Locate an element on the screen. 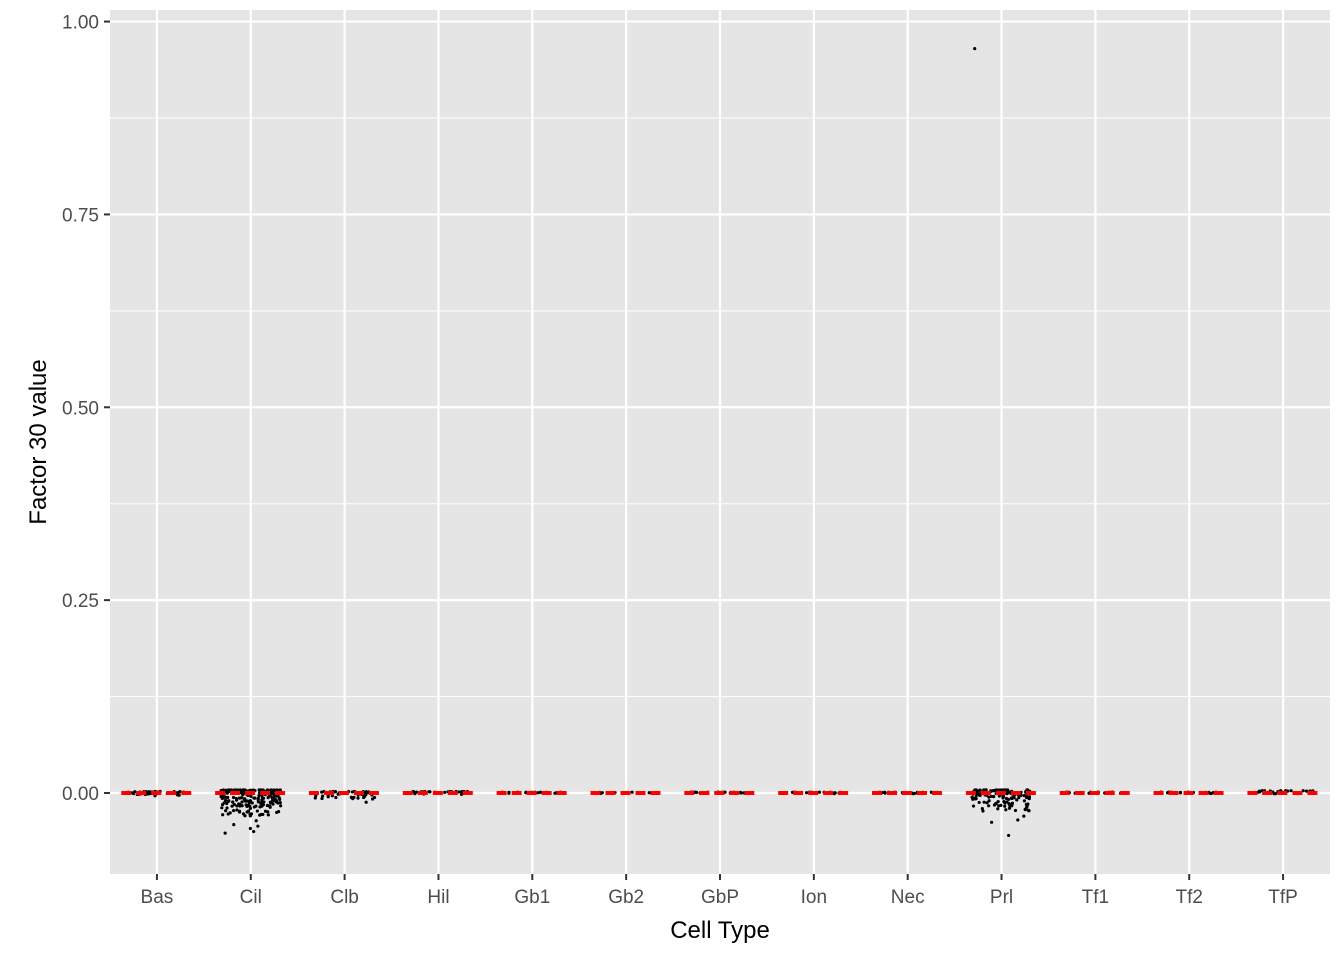  x-tick-label: Prl is located at coordinates (1001, 897).